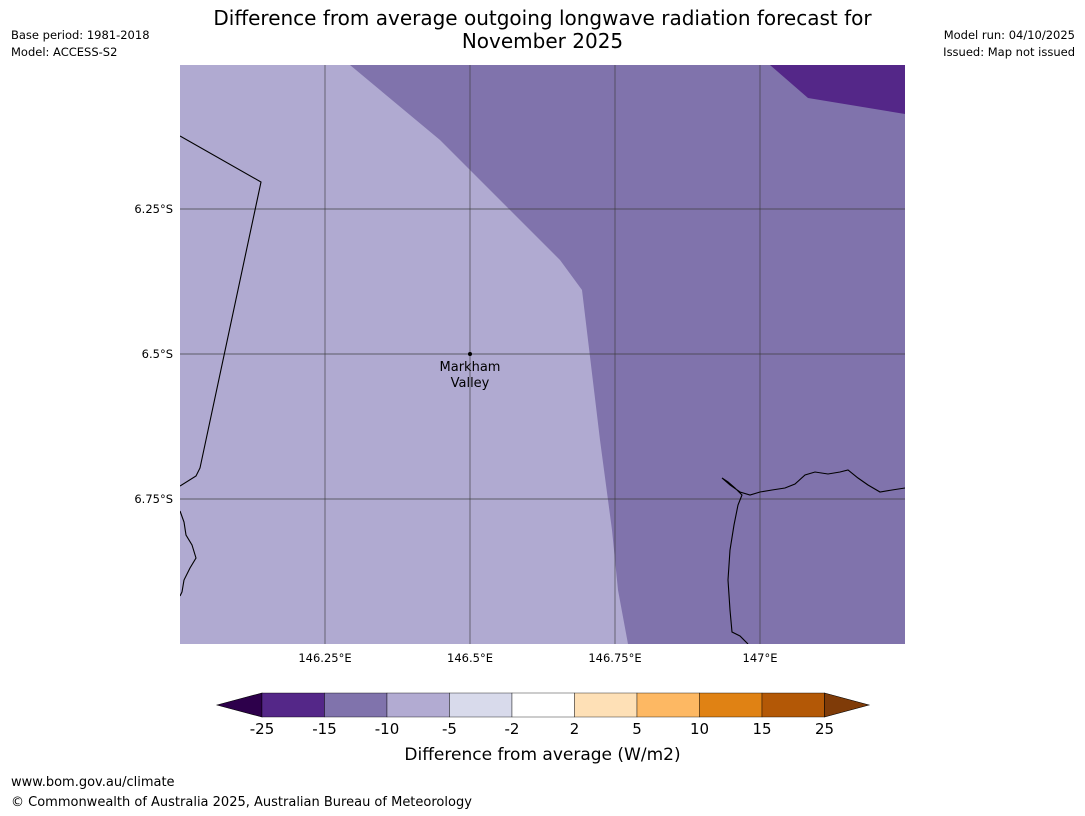 This screenshot has width=1085, height=816. What do you see at coordinates (153, 499) in the screenshot?
I see `latitude-label: 6.75°S` at bounding box center [153, 499].